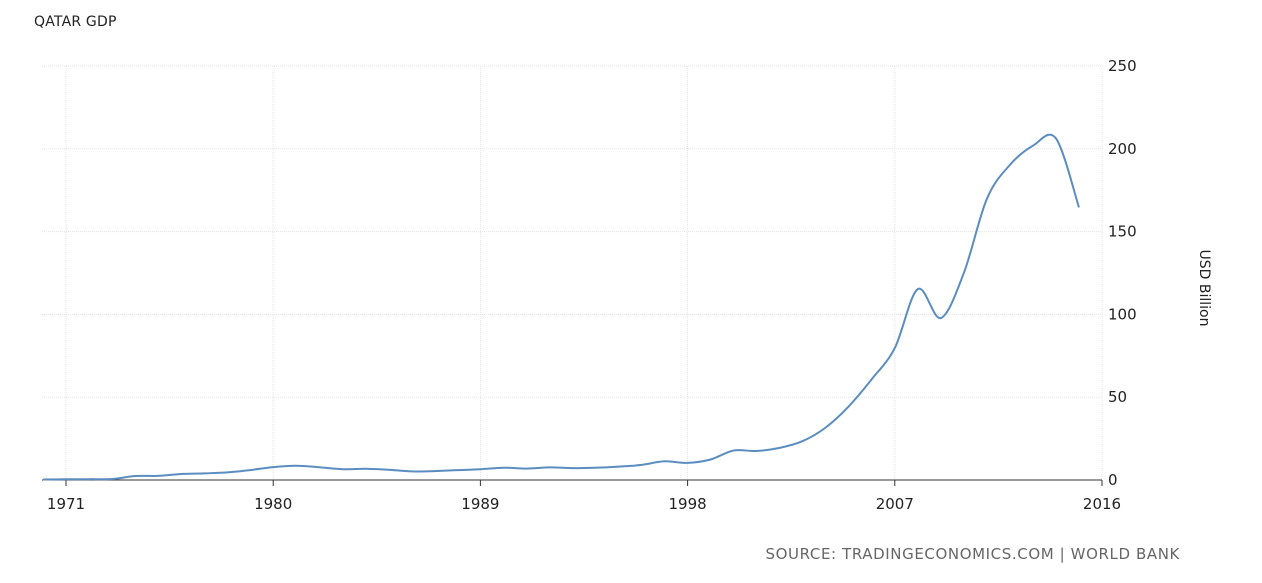  What do you see at coordinates (1122, 149) in the screenshot?
I see `y-tick-label: 200` at bounding box center [1122, 149].